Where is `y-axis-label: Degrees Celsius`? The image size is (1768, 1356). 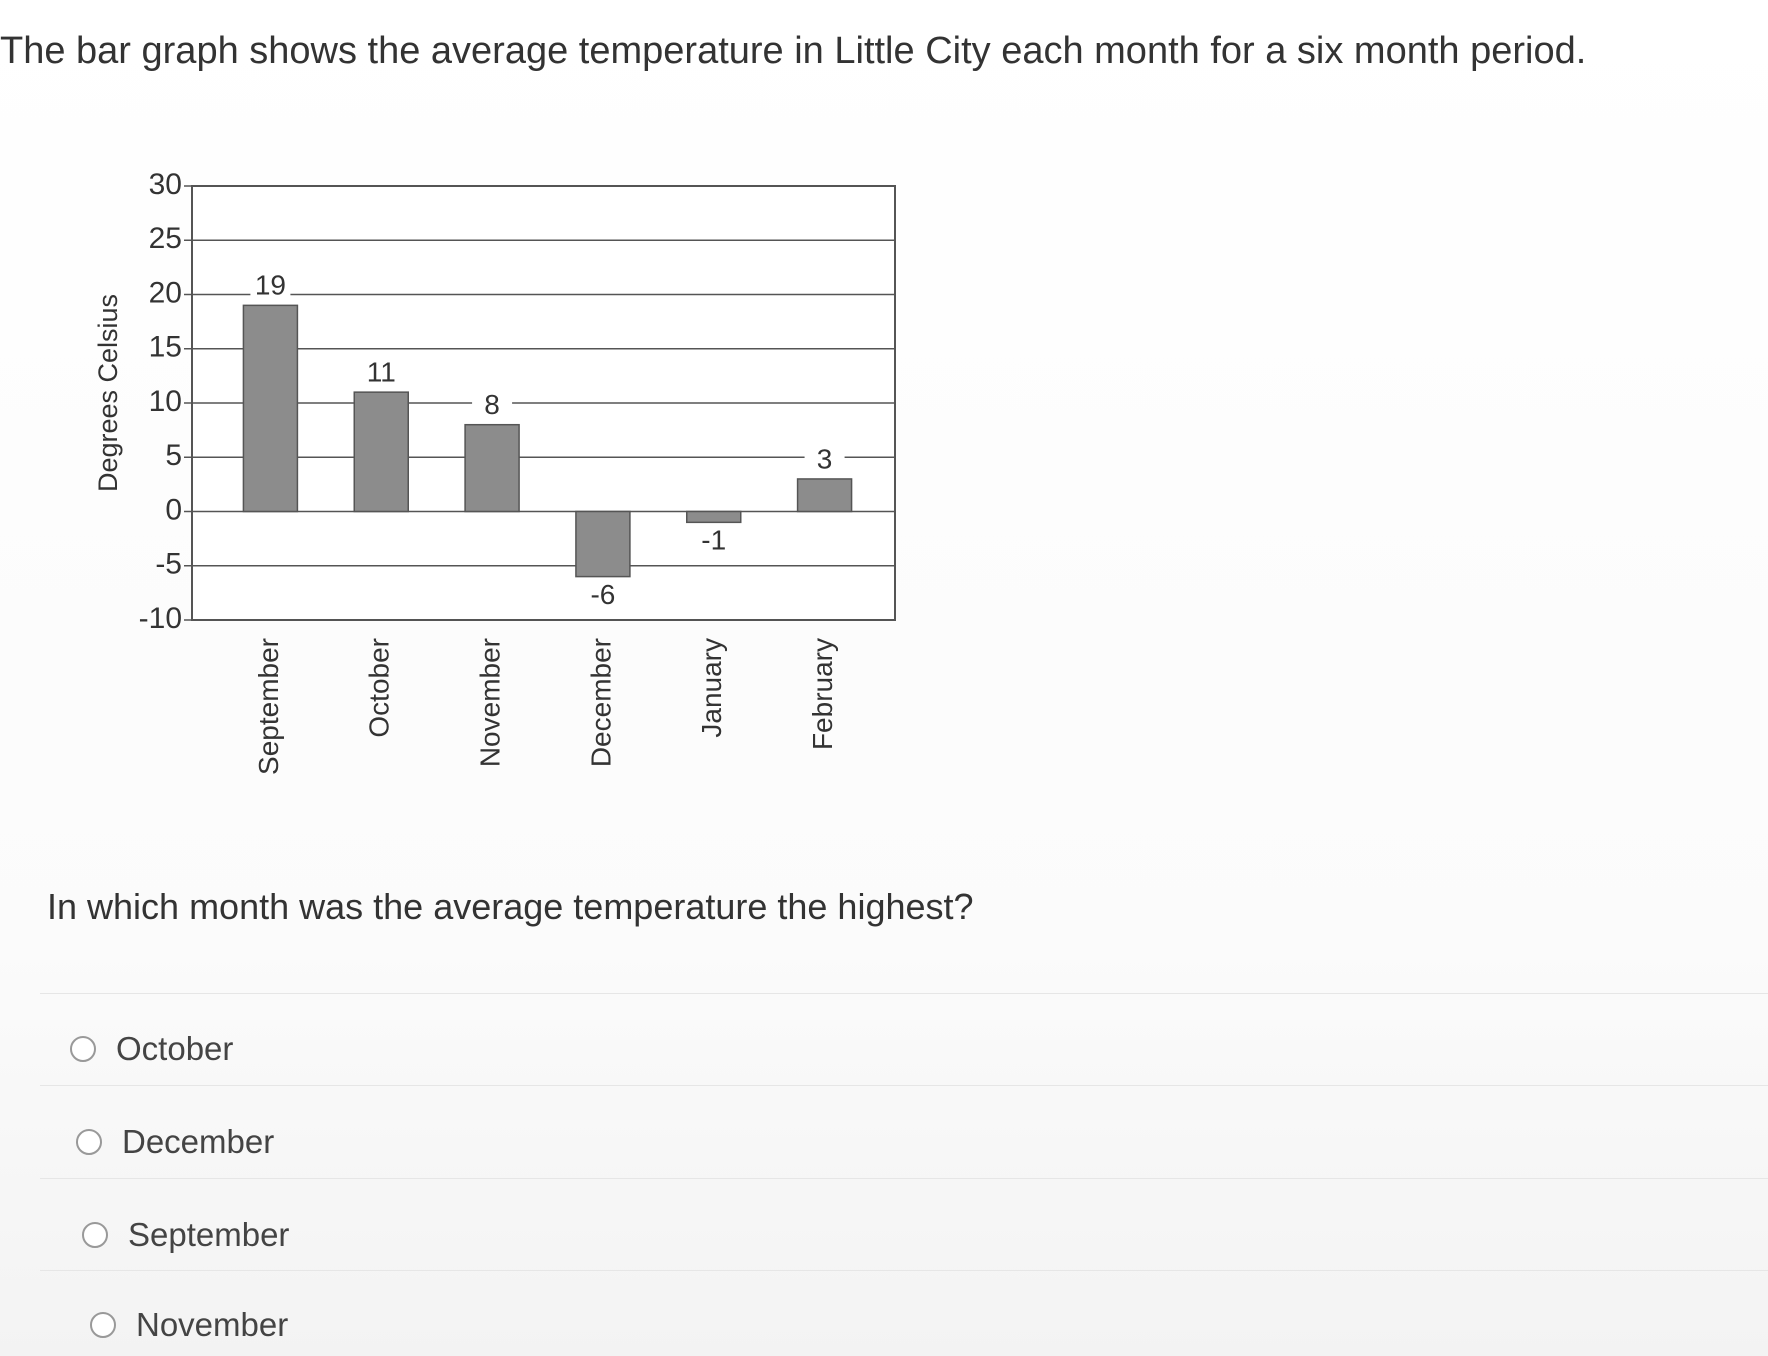 y-axis-label: Degrees Celsius is located at coordinates (108, 393).